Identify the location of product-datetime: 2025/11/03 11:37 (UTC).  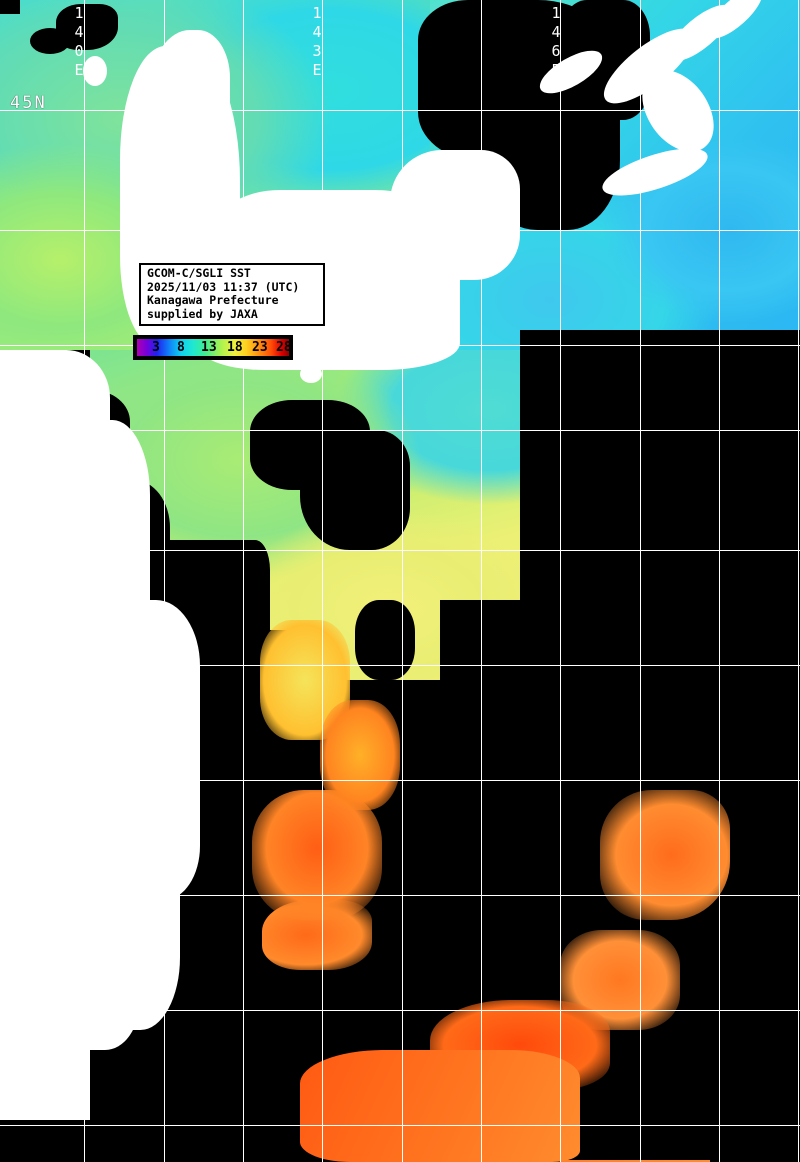
(223, 286).